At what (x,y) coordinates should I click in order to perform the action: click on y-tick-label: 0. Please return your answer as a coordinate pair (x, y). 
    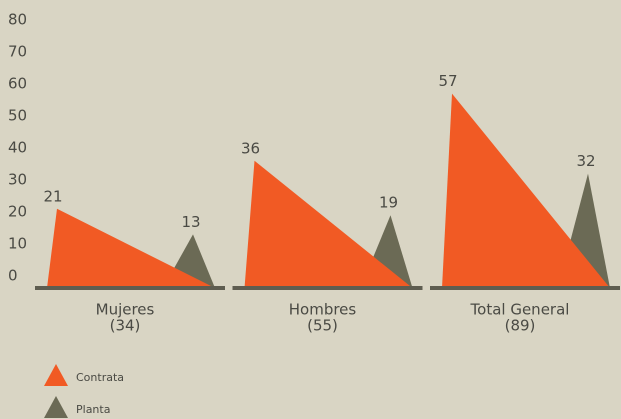
    Looking at the image, I should click on (13, 276).